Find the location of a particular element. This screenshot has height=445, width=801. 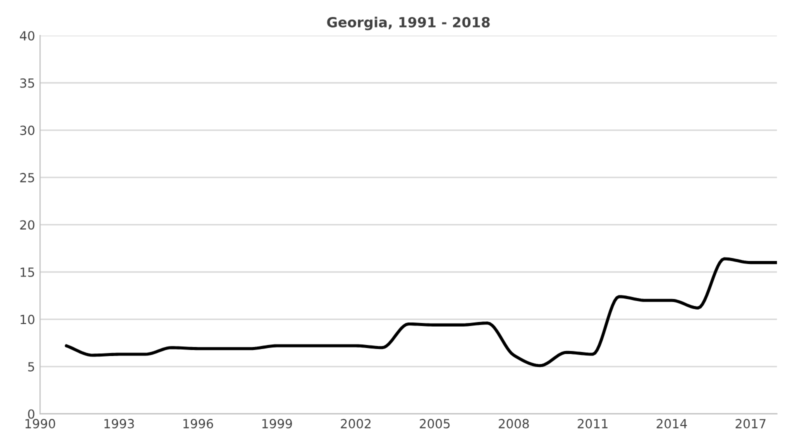

x-tick-label: 2014 is located at coordinates (671, 423).